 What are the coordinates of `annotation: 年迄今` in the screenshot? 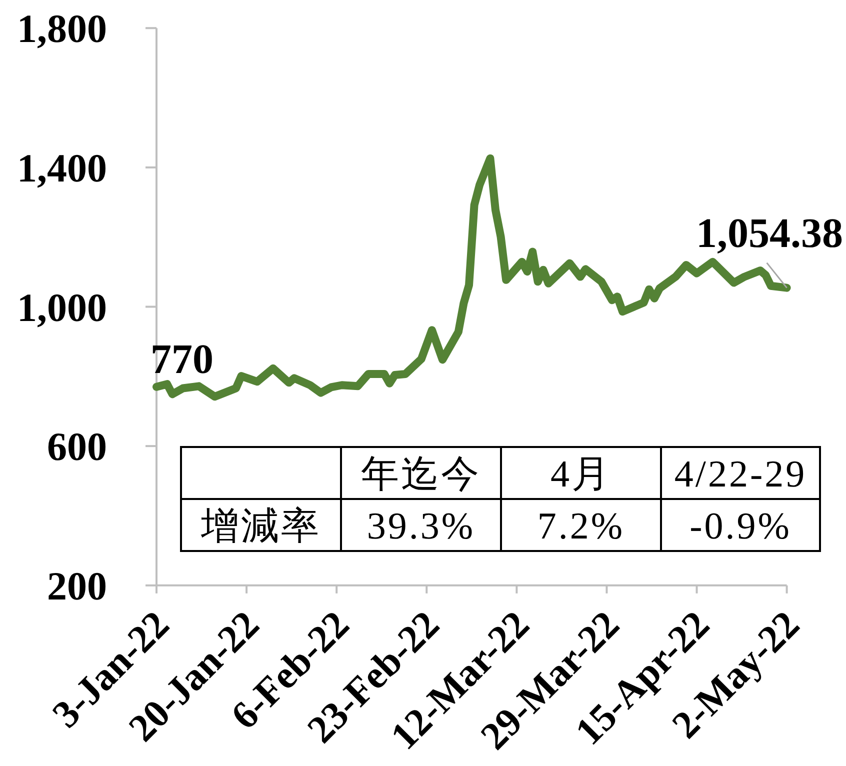 It's located at (421, 474).